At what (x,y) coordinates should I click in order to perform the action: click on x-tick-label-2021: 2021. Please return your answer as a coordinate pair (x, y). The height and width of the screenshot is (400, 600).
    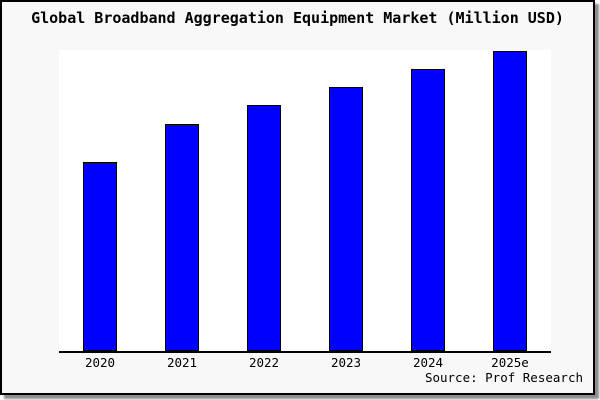
    Looking at the image, I should click on (182, 362).